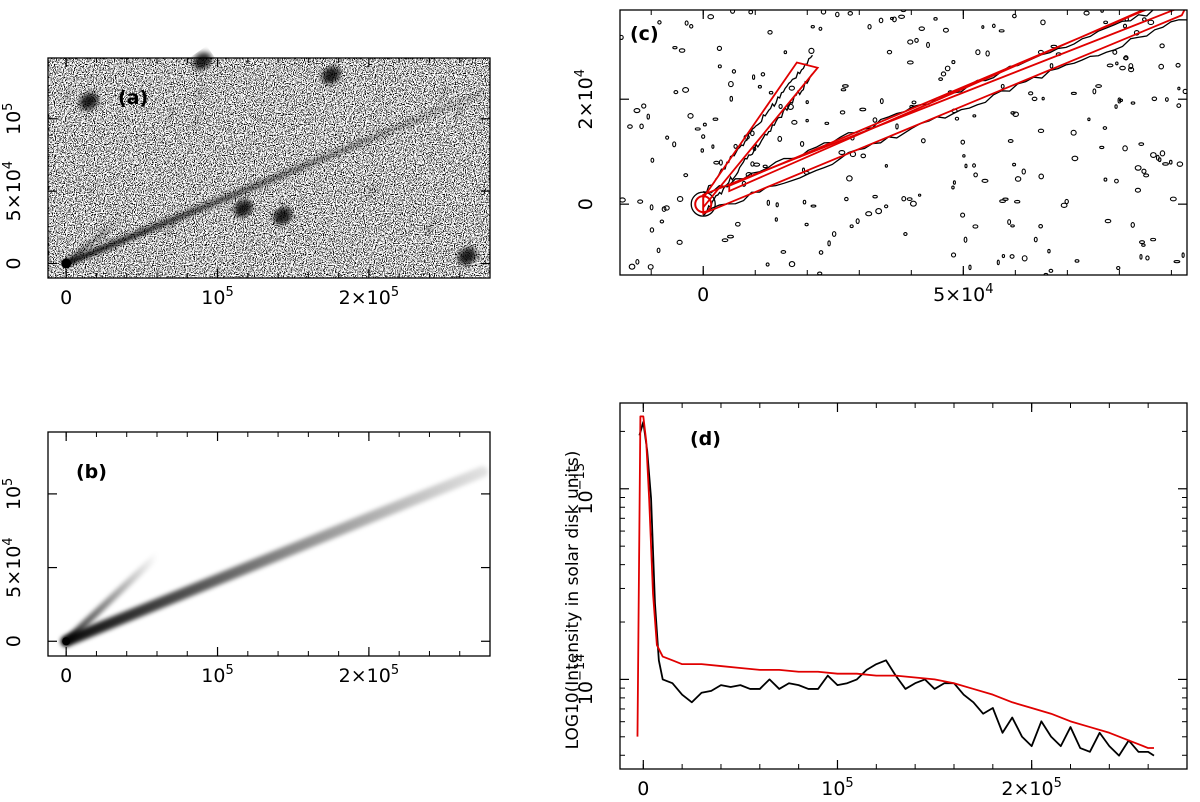 Image resolution: width=1200 pixels, height=802 pixels. I want to click on panel-b-x-tick-label-2: 2×10⁵, so click(369, 675).